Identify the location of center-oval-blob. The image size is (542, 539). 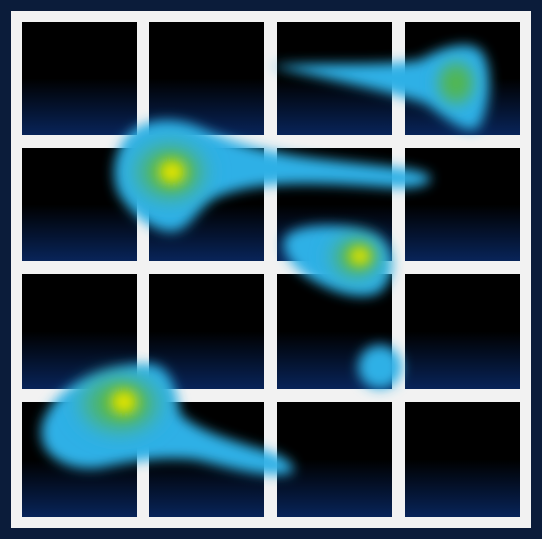
(337, 261).